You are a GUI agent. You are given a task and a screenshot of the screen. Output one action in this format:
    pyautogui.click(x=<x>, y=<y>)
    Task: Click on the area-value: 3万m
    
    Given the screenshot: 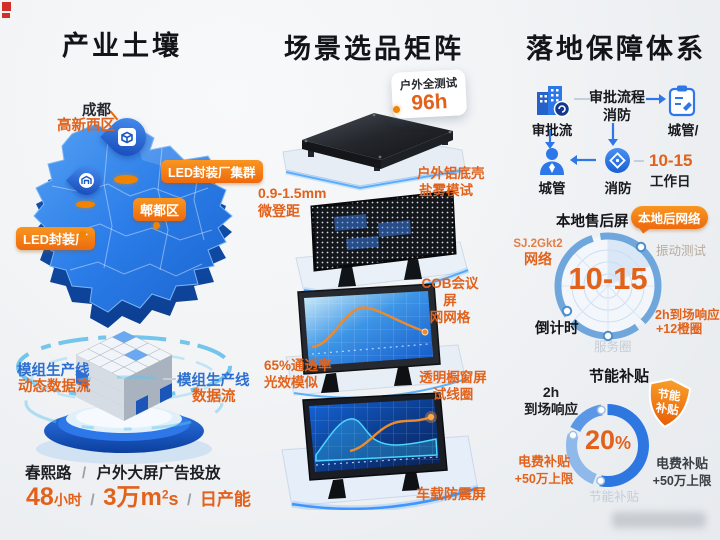 What is the action you would take?
    pyautogui.click(x=132, y=497)
    